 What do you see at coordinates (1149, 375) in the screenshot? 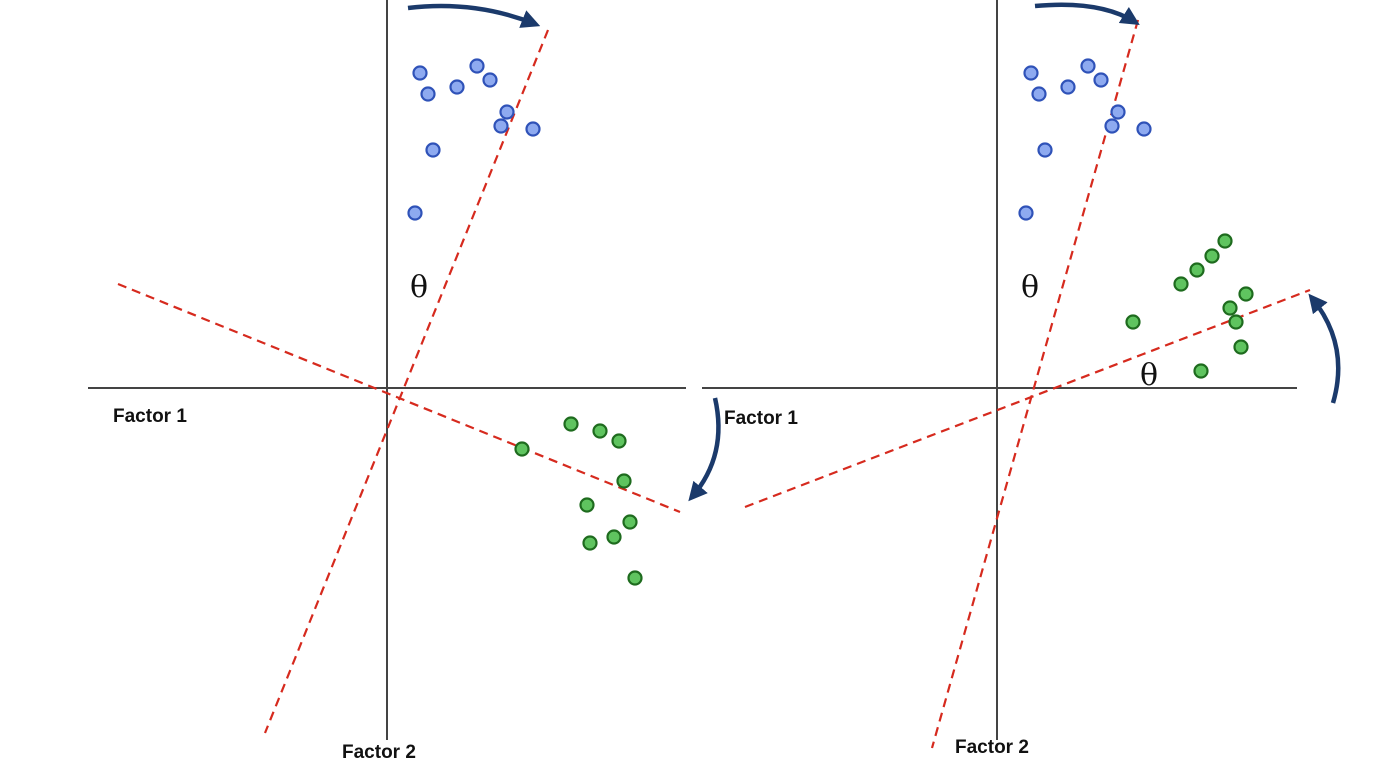
I see `theta-label-2: θ` at bounding box center [1149, 375].